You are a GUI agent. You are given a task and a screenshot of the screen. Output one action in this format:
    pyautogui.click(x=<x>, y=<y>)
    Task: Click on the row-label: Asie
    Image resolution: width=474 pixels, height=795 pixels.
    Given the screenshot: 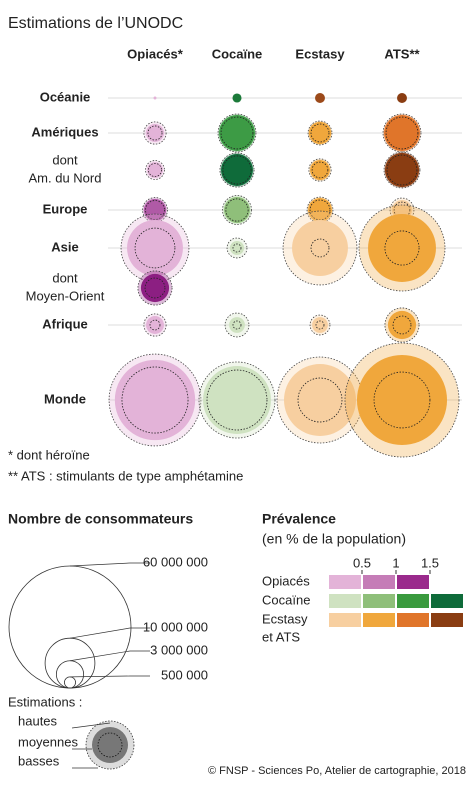 What is the action you would take?
    pyautogui.click(x=64, y=246)
    